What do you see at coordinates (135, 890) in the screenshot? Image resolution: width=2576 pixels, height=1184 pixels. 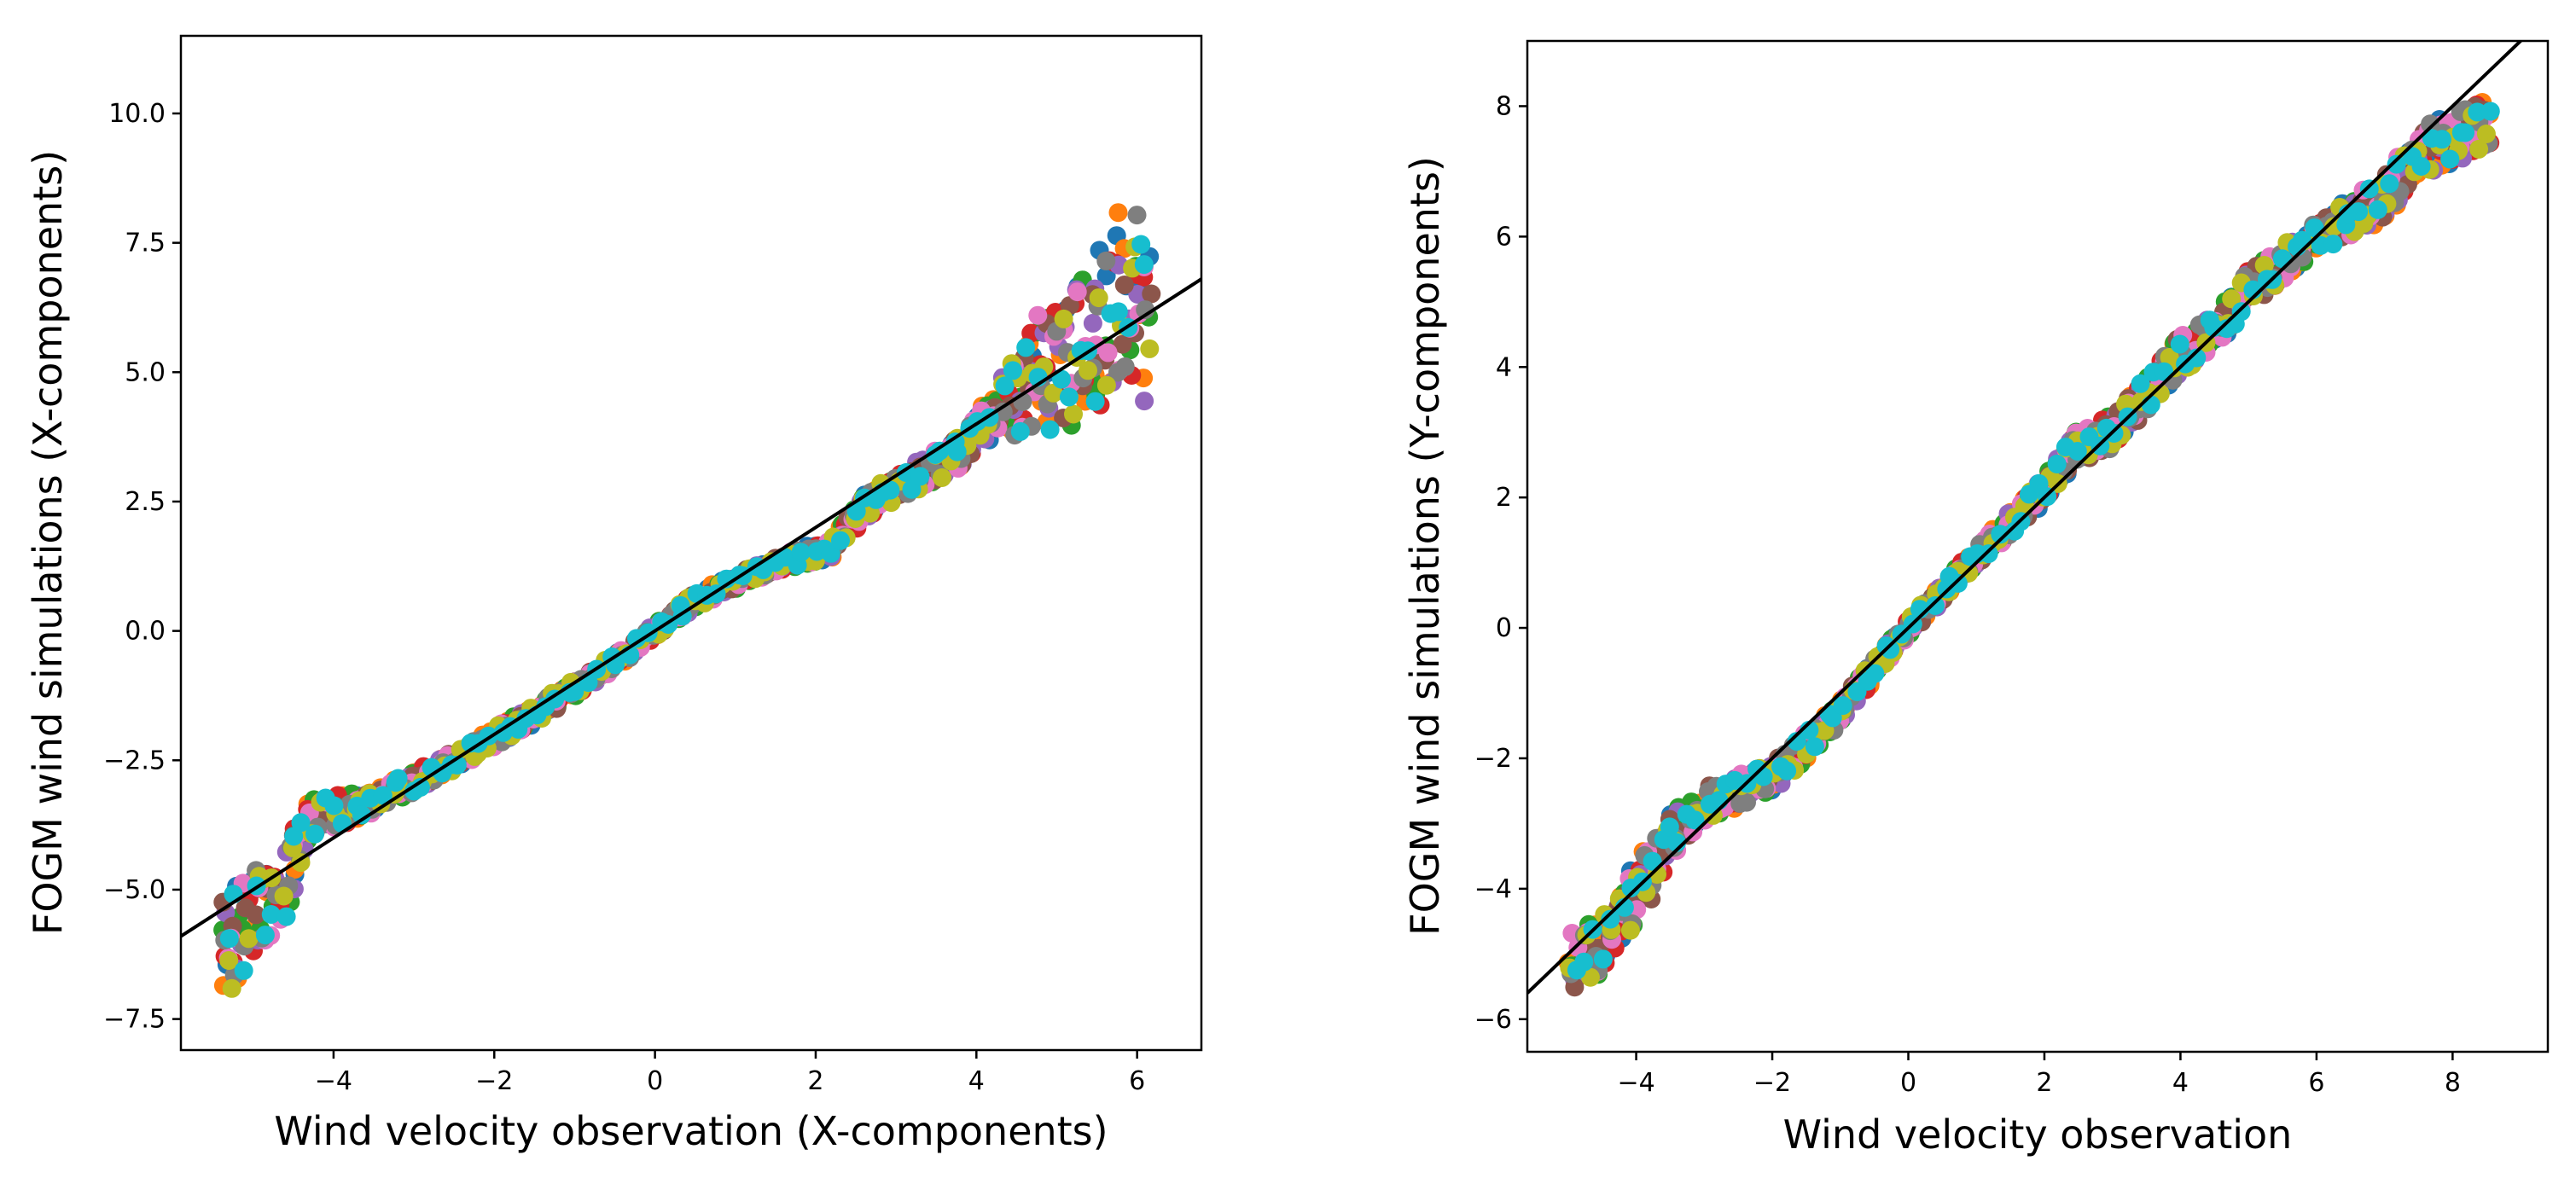 I see `y-tick-label: −5.0` at bounding box center [135, 890].